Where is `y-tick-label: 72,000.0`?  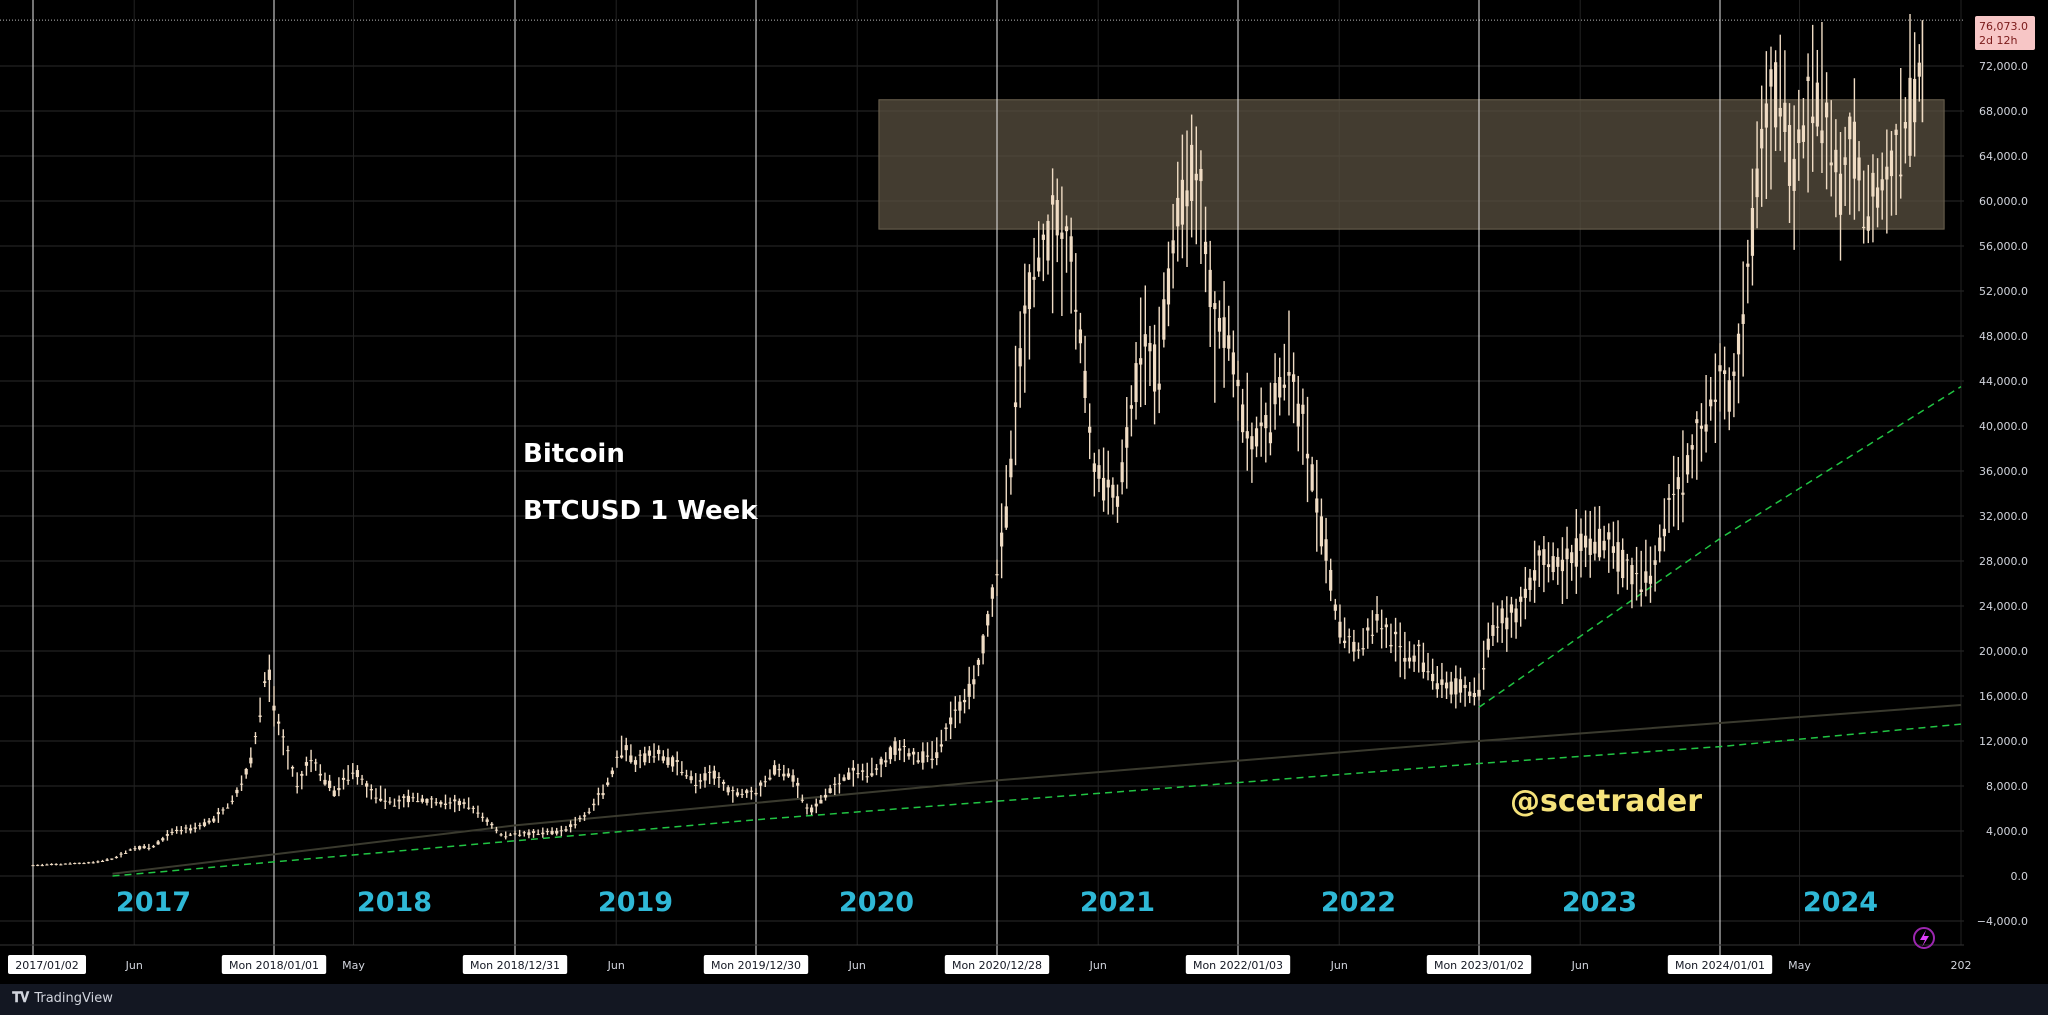 y-tick-label: 72,000.0 is located at coordinates (2003, 66).